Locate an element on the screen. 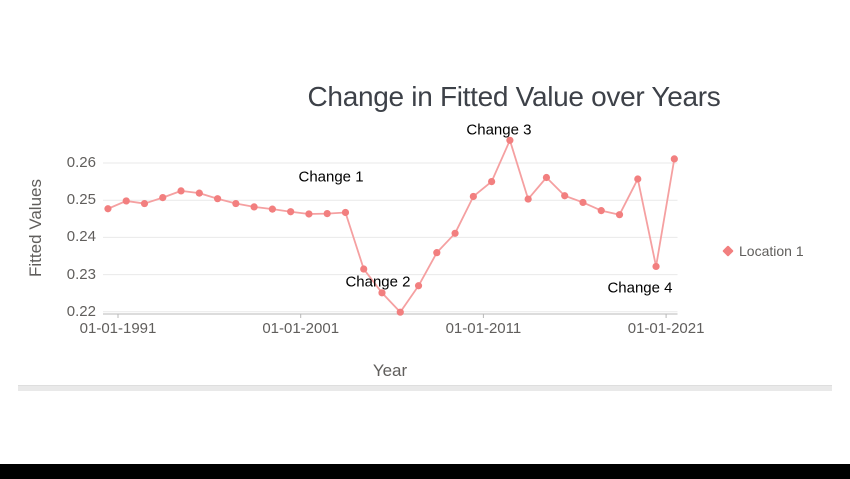  legend: Location 1 is located at coordinates (763, 251).